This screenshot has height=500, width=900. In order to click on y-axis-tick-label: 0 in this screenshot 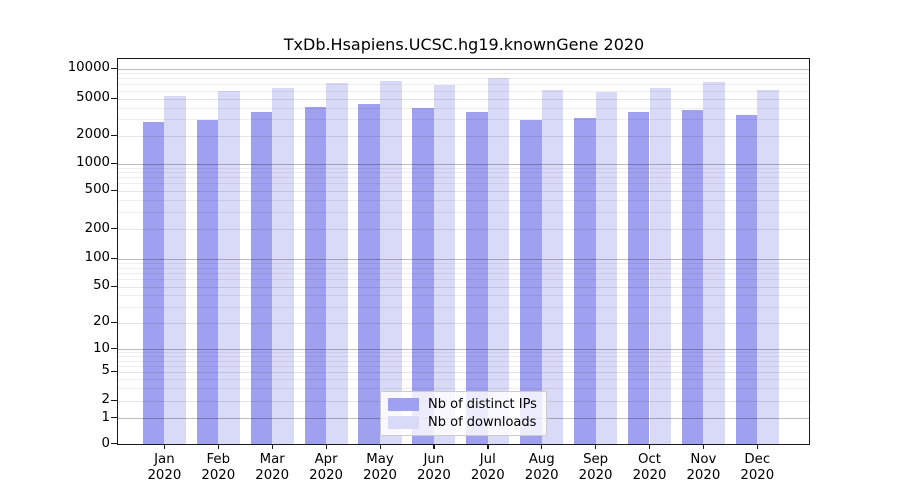, I will do `click(105, 443)`.